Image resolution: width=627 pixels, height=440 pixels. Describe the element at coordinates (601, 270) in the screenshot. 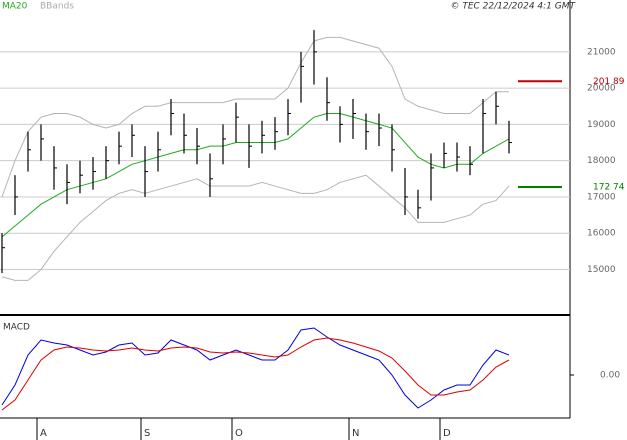

I see `y-tick-label: 15000` at that location.